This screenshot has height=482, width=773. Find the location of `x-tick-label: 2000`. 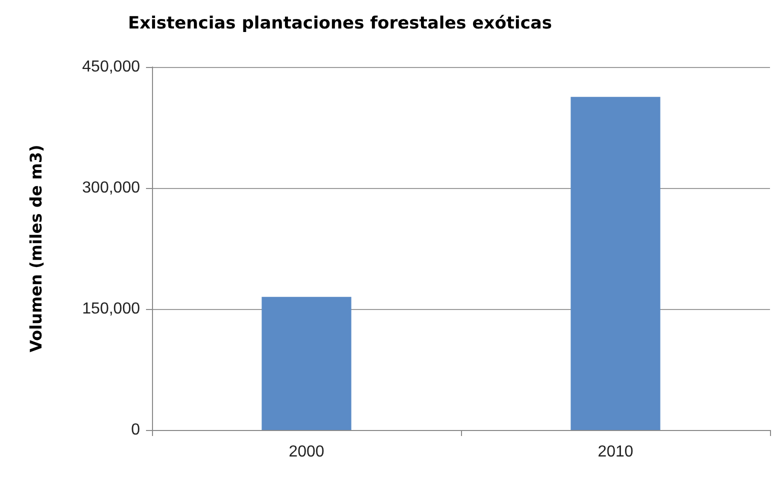

x-tick-label: 2000 is located at coordinates (306, 452).